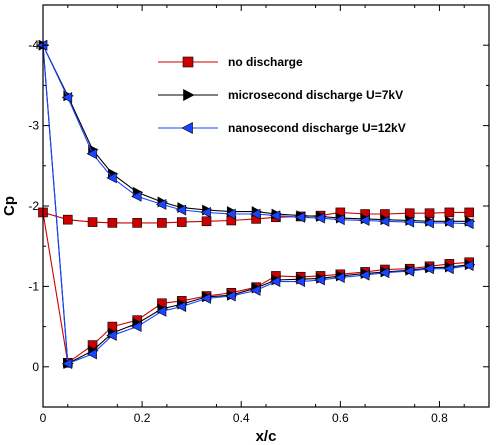 The width and height of the screenshot is (497, 445). What do you see at coordinates (142, 418) in the screenshot?
I see `x-tick-label: 0.2` at bounding box center [142, 418].